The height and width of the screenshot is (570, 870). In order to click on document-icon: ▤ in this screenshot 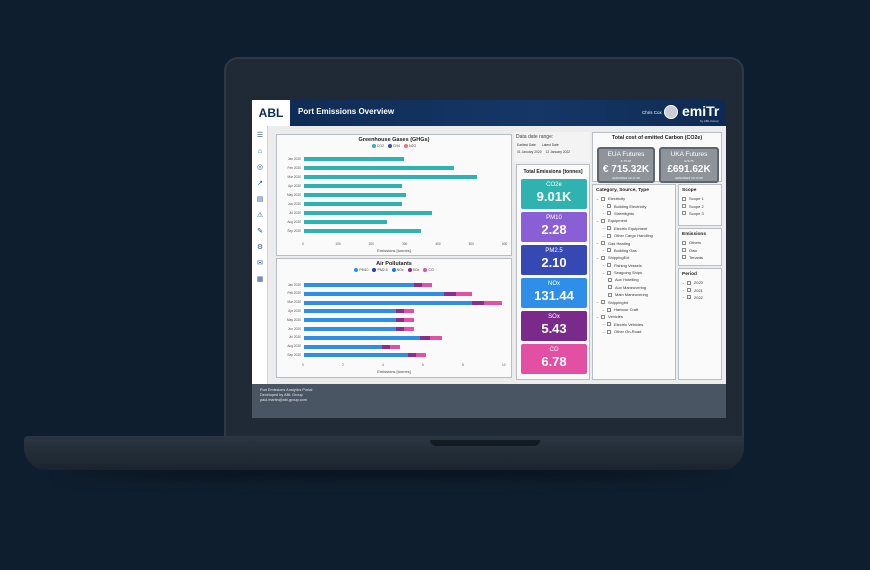, I will do `click(260, 199)`.